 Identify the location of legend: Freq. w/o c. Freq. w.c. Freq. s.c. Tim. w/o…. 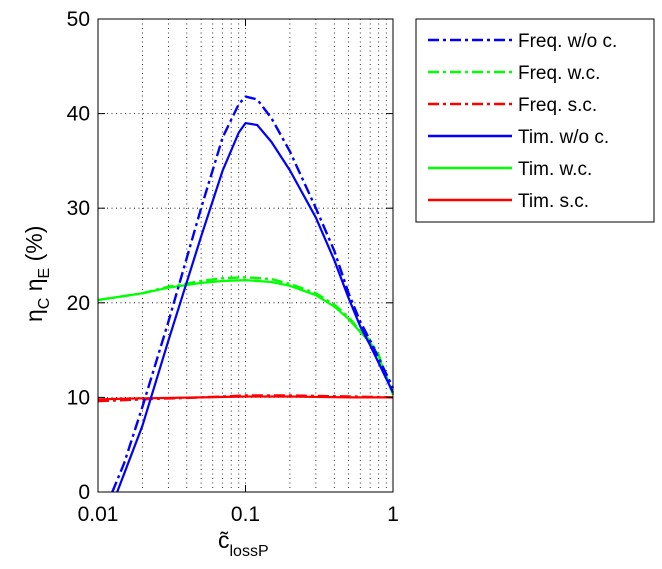
(535, 120).